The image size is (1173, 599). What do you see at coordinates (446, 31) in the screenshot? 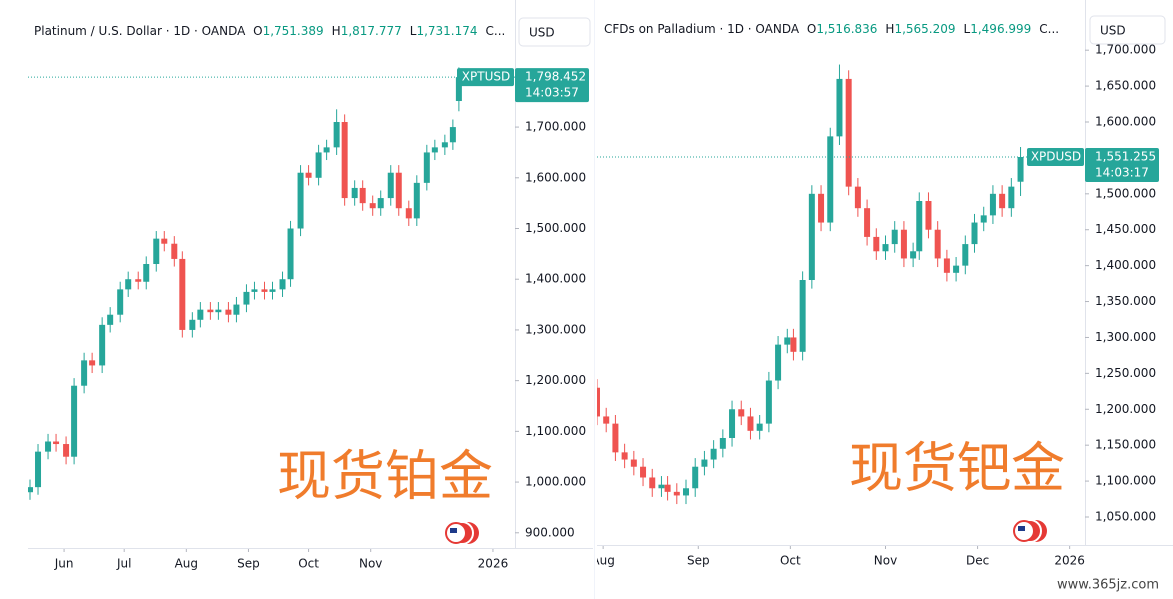
I see `l-value: 1,731.174` at bounding box center [446, 31].